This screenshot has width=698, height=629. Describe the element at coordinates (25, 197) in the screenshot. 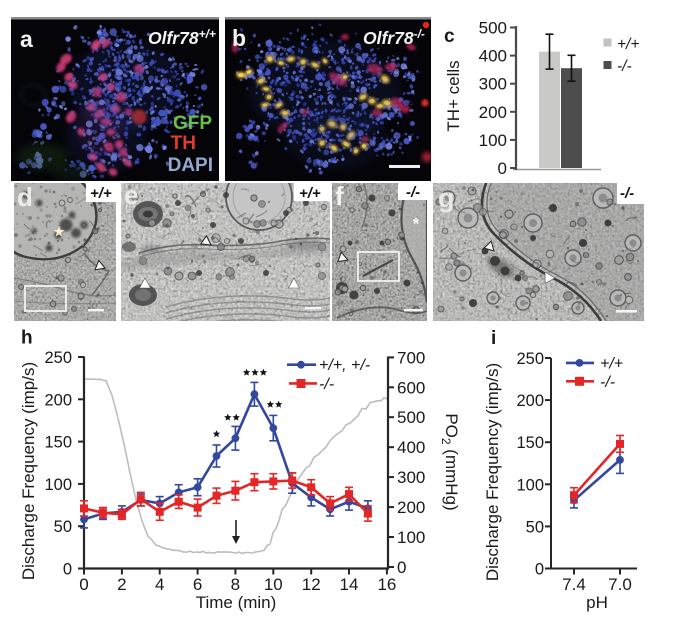

I see `svg-text: d` at that location.